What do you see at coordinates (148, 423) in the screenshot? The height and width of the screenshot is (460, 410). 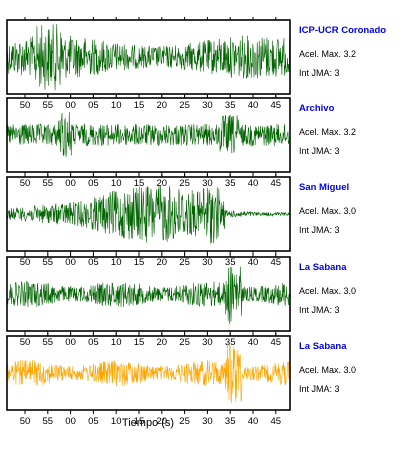 I see `x-axis-label: Tiempo (s)` at bounding box center [148, 423].